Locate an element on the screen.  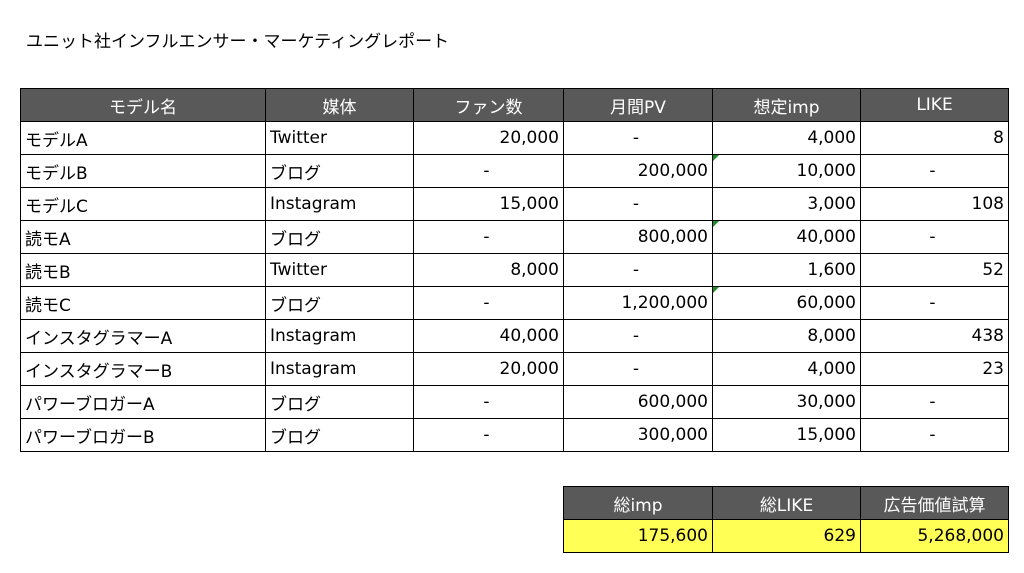
column-header: LIKE is located at coordinates (934, 105).